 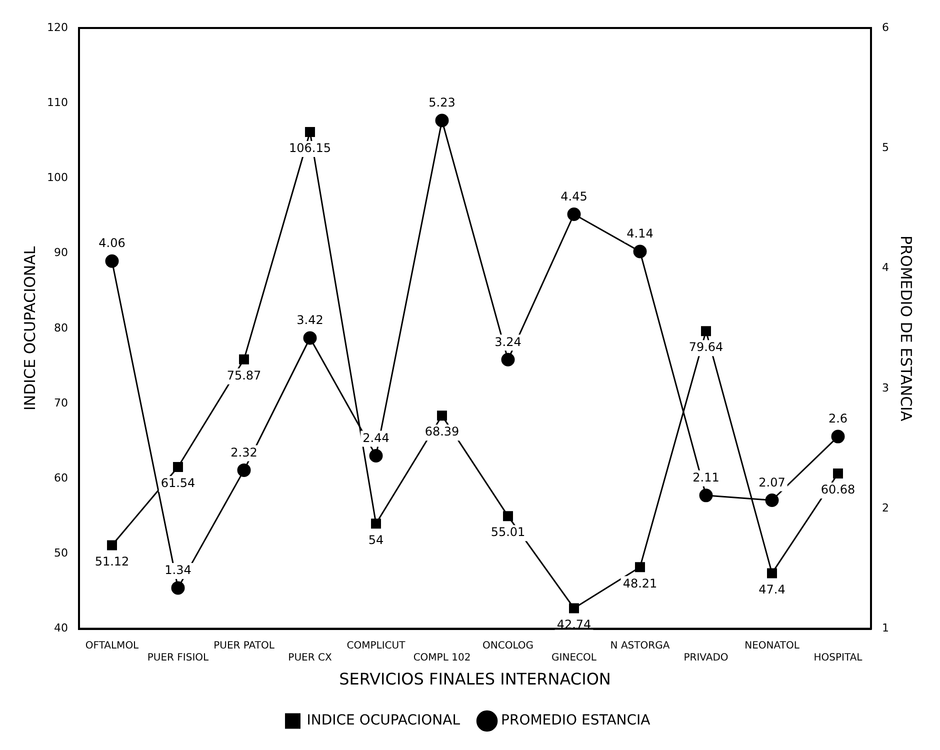 What do you see at coordinates (508, 646) in the screenshot?
I see `x-tick-label: ONCOLOG` at bounding box center [508, 646].